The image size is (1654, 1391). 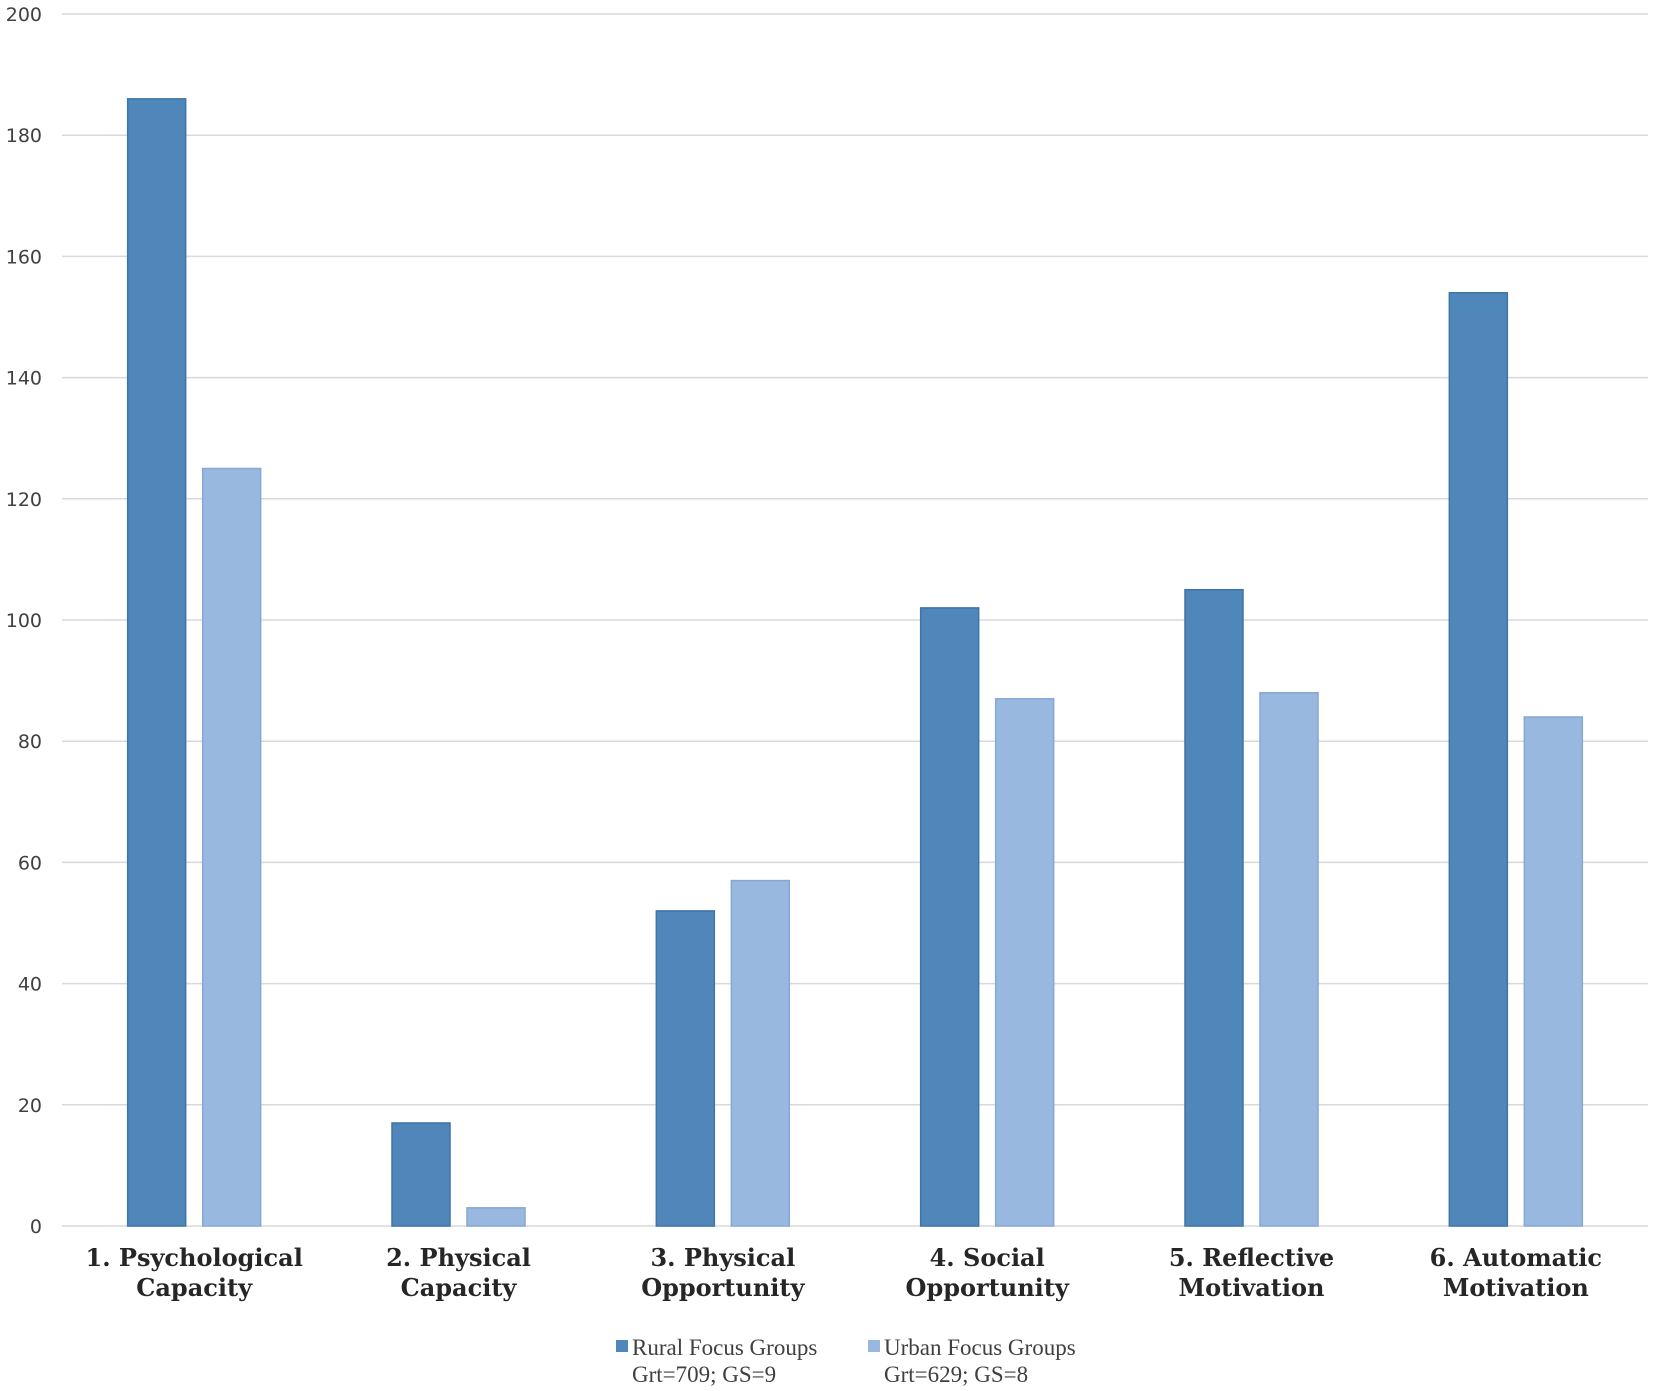 What do you see at coordinates (30, 985) in the screenshot?
I see `y-tick-label: 40` at bounding box center [30, 985].